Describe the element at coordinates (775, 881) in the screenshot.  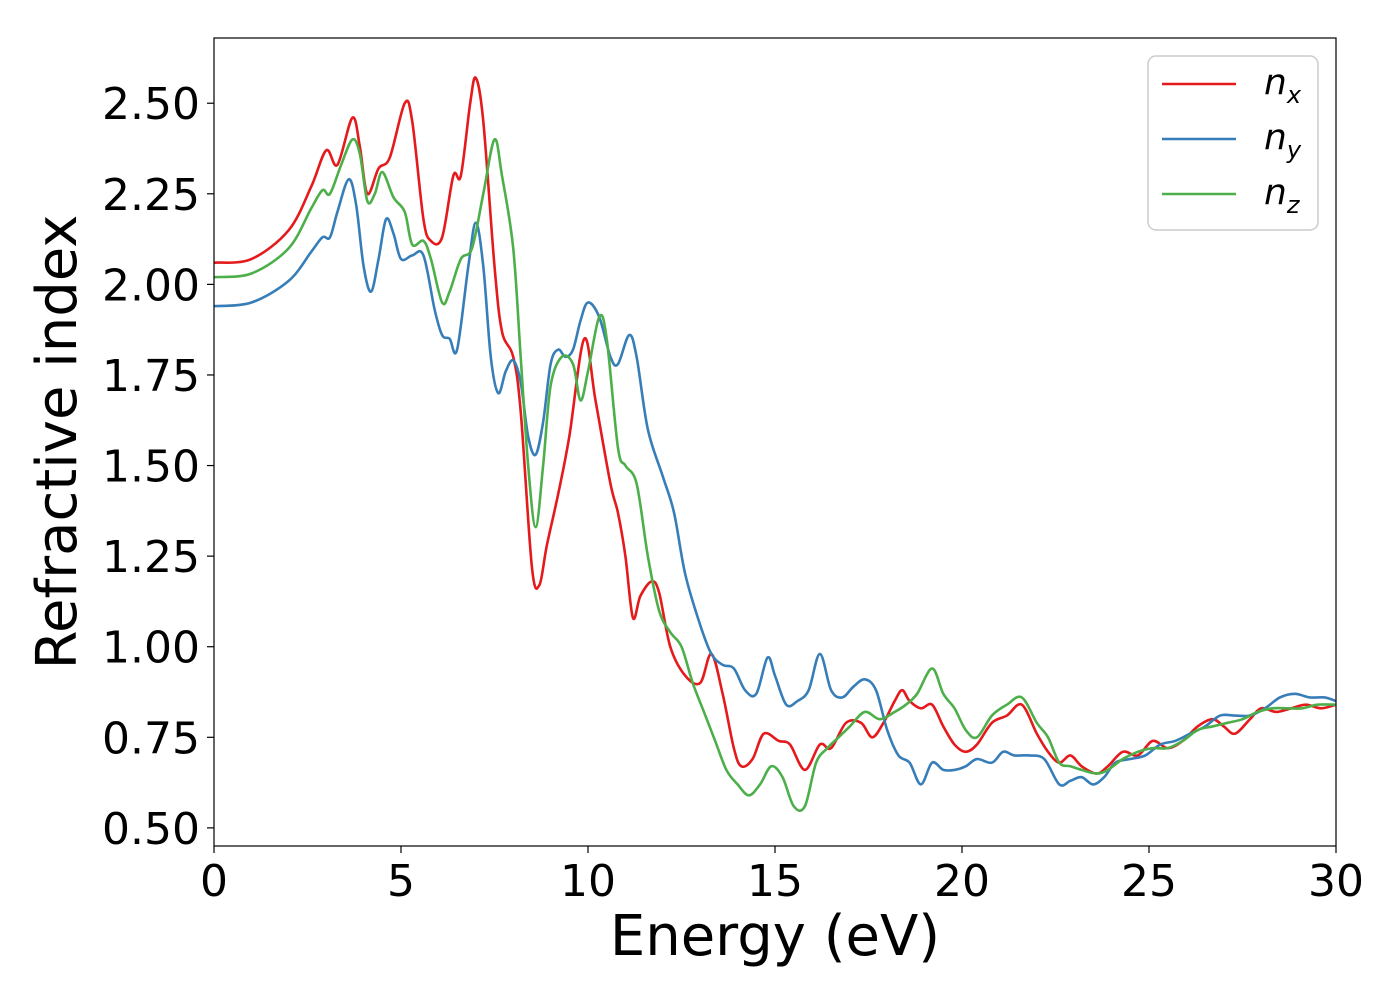
I see `x-tick-label: 15` at that location.